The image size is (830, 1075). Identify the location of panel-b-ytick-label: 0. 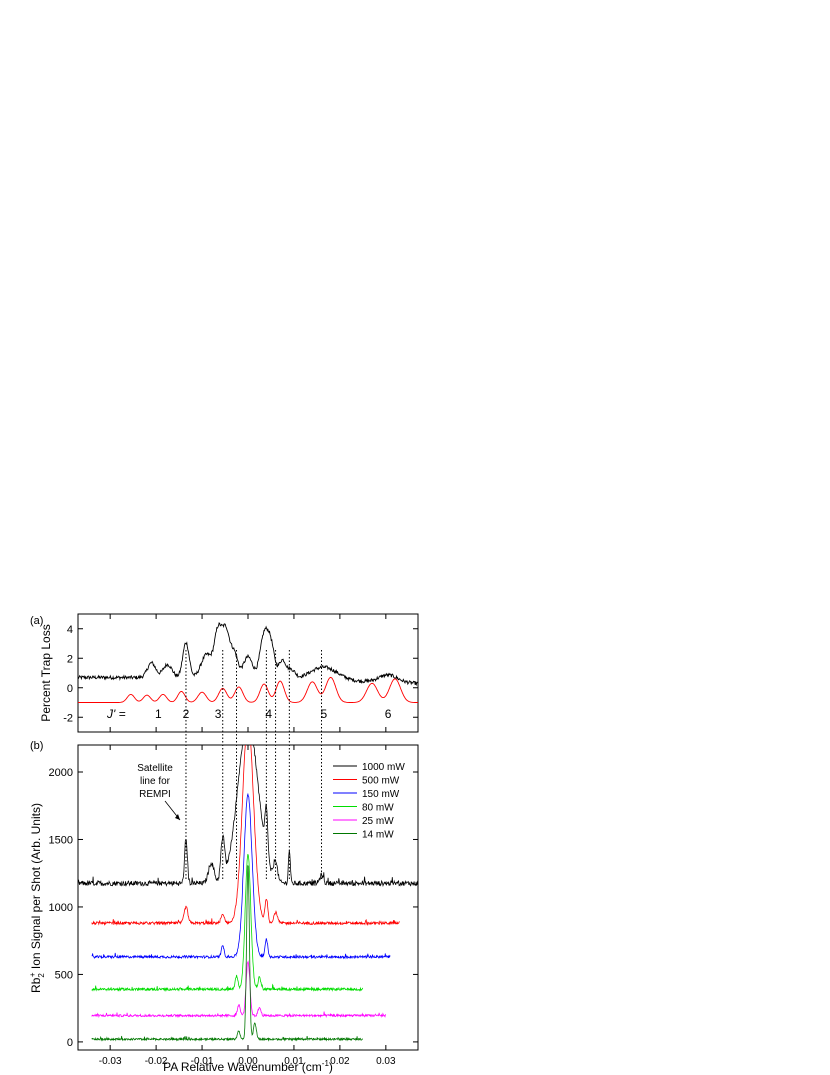
(70, 1043).